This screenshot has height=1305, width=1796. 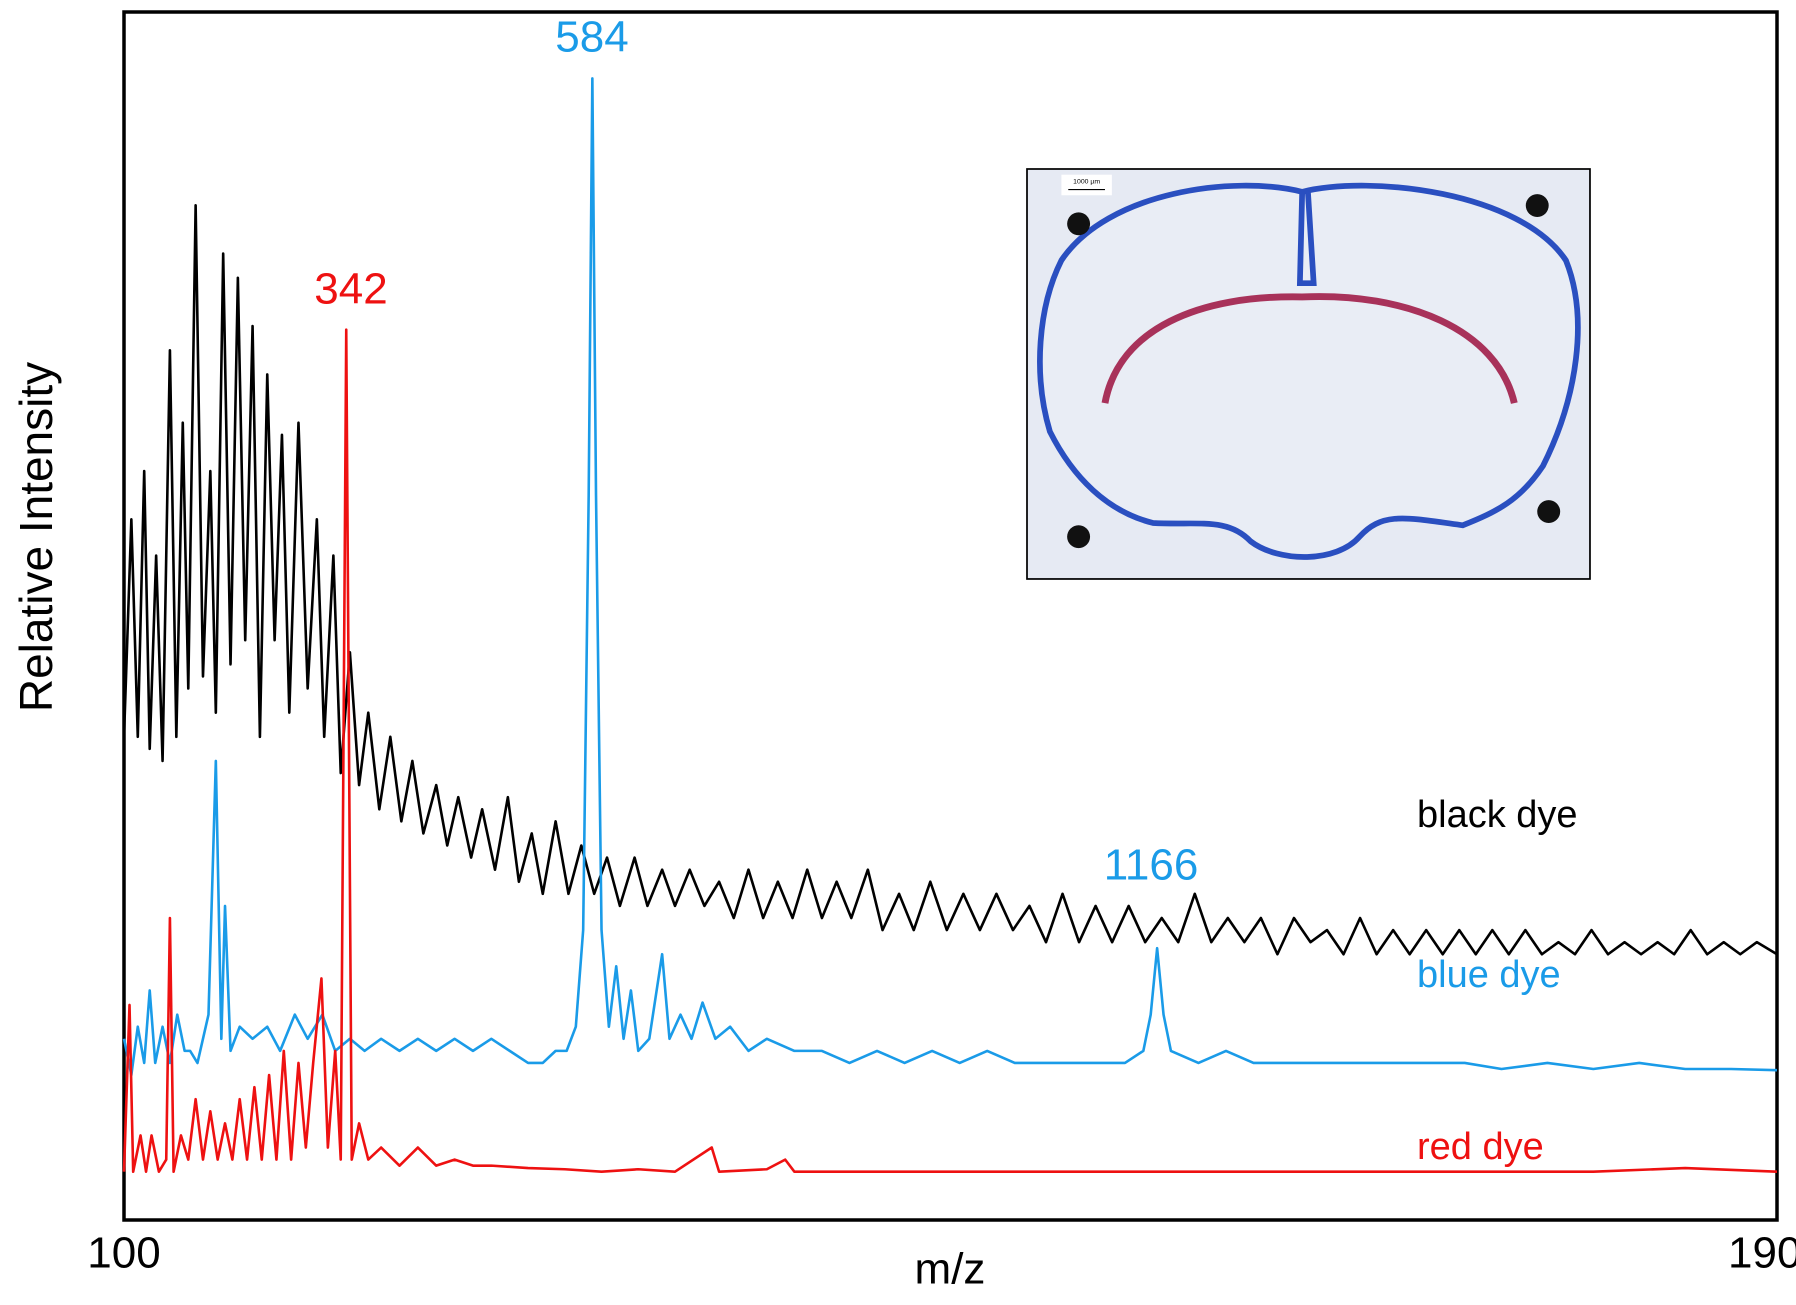 What do you see at coordinates (1151, 865) in the screenshot?
I see `peak-annotation: 1166` at bounding box center [1151, 865].